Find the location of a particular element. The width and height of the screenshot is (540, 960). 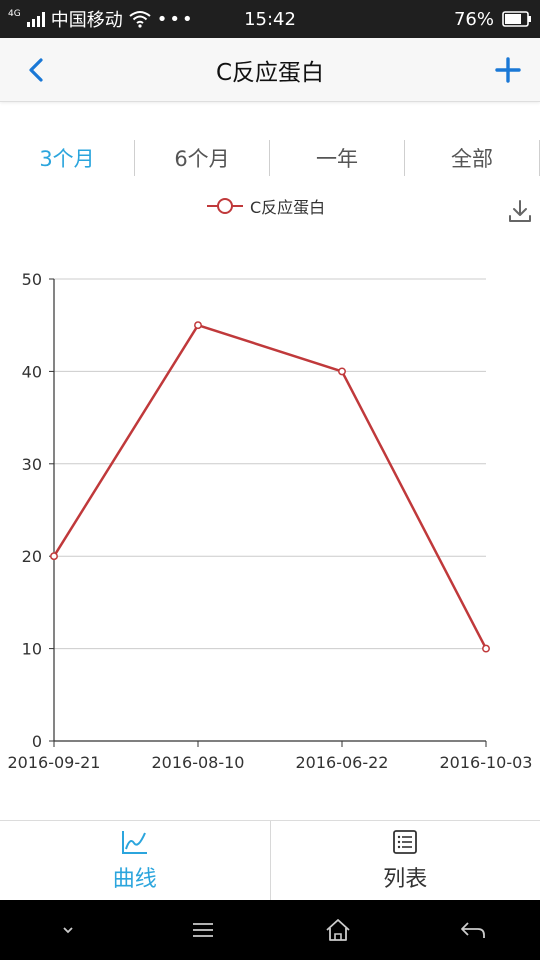

tab-all: 全部 is located at coordinates (472, 158).